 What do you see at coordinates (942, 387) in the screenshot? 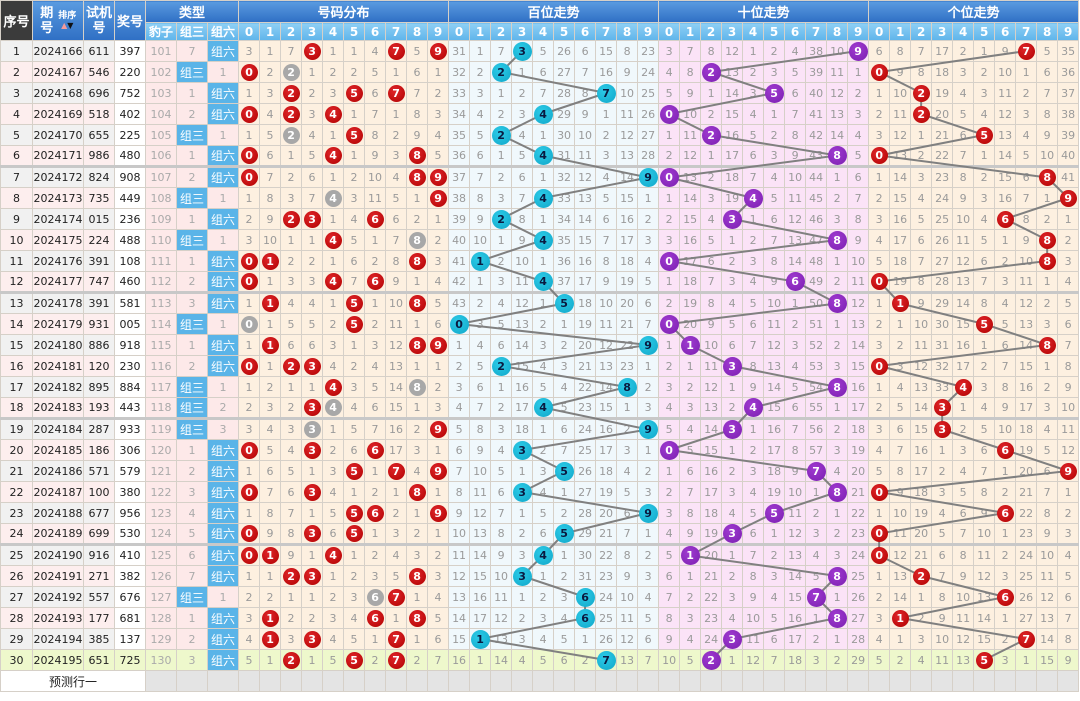
I see `ones-cell: 33` at bounding box center [942, 387].